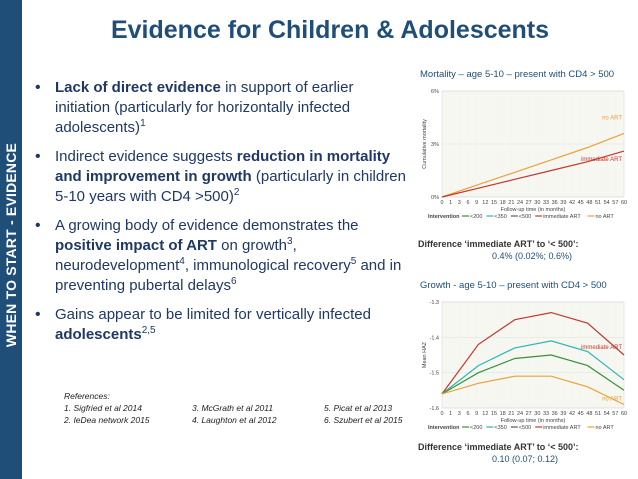  What do you see at coordinates (98, 334) in the screenshot?
I see `bullet-text: adolescents` at bounding box center [98, 334].